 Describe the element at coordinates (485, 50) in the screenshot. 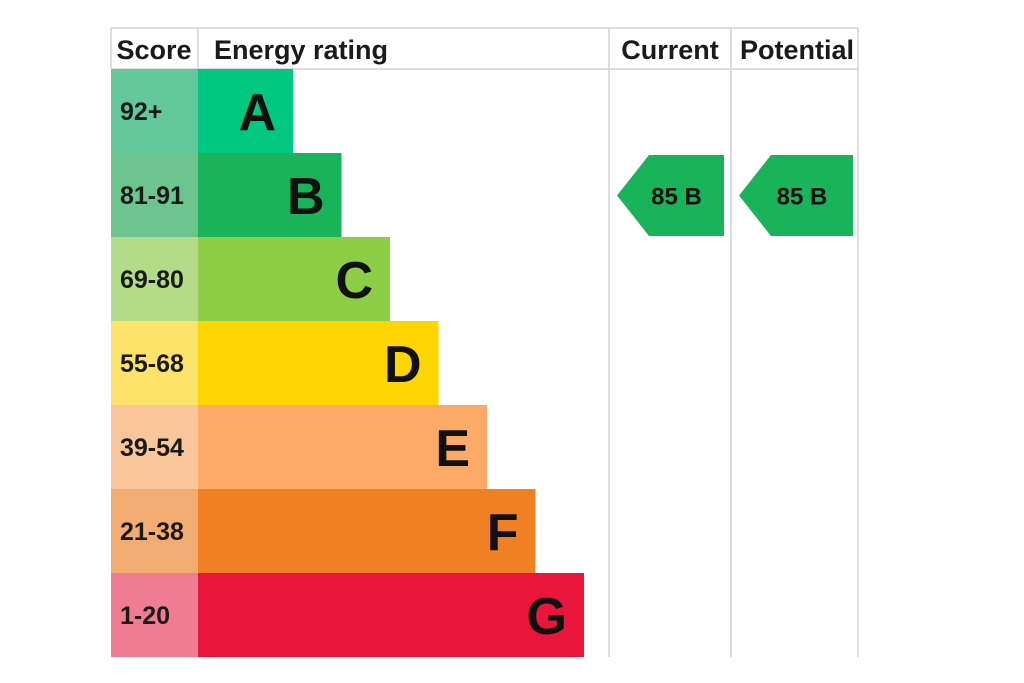

I see `table-header: Score Energy rating Current Potential` at that location.